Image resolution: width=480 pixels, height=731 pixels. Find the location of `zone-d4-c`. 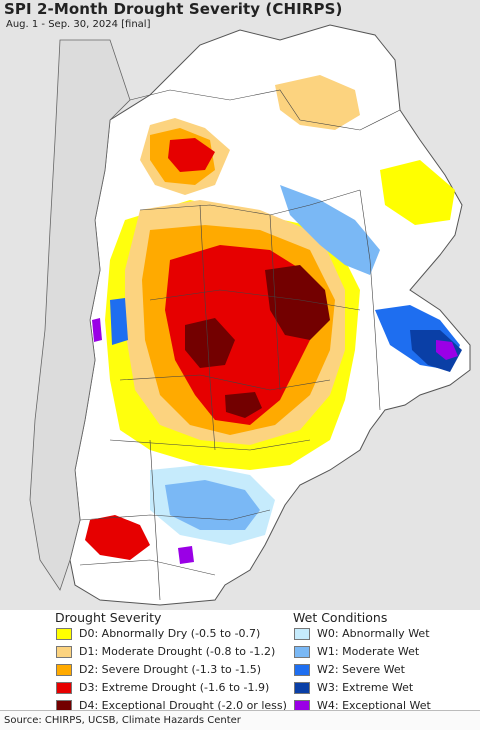

zone-d4-c is located at coordinates (243, 405).